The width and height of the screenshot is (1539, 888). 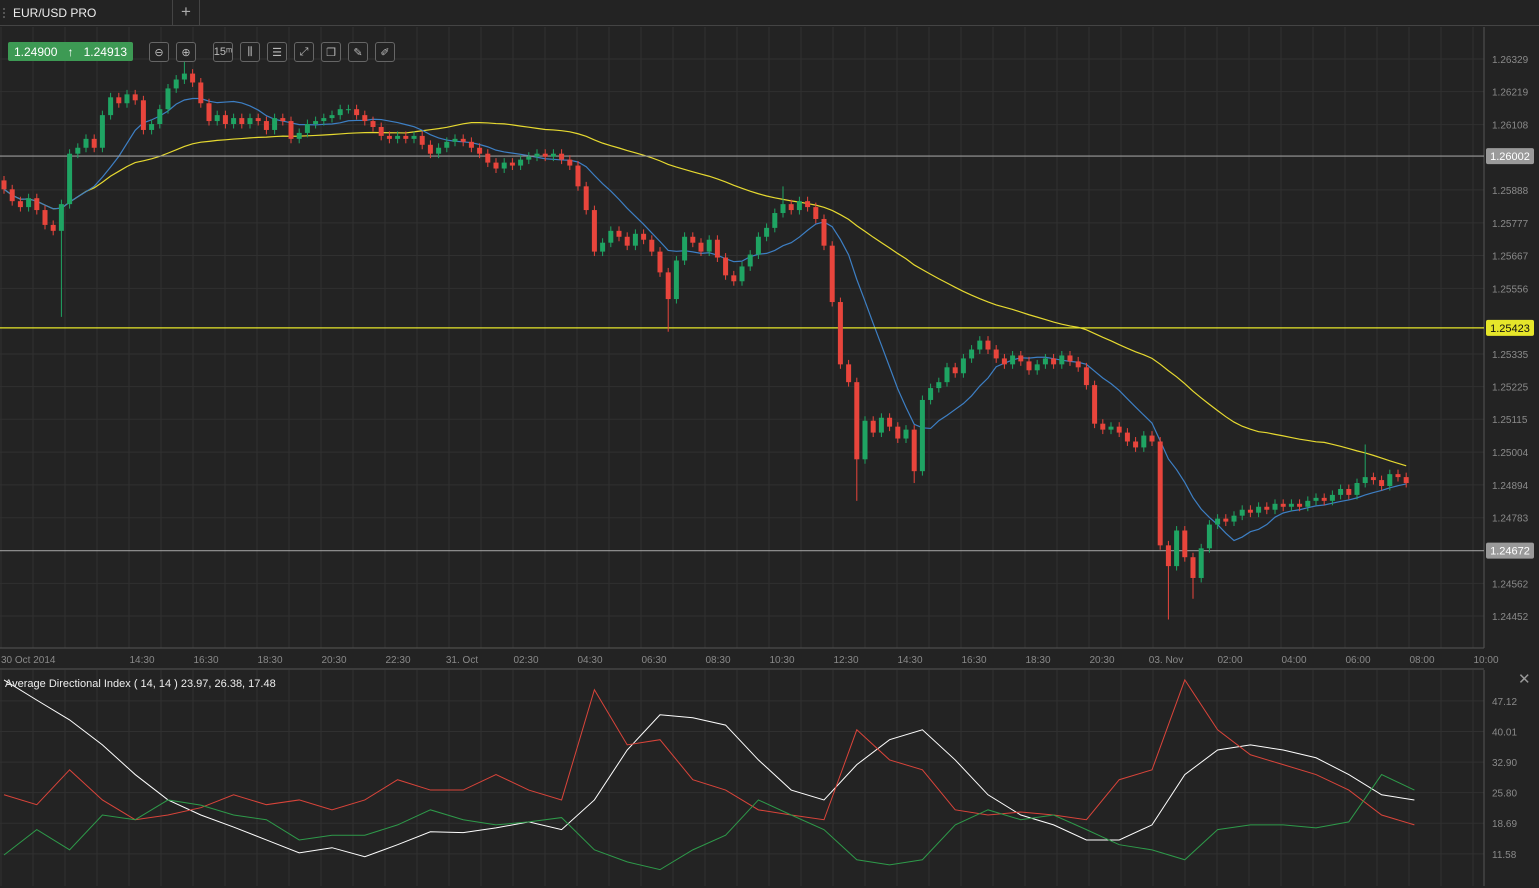 What do you see at coordinates (1510, 355) in the screenshot?
I see `price-tick-label: 1.25335` at bounding box center [1510, 355].